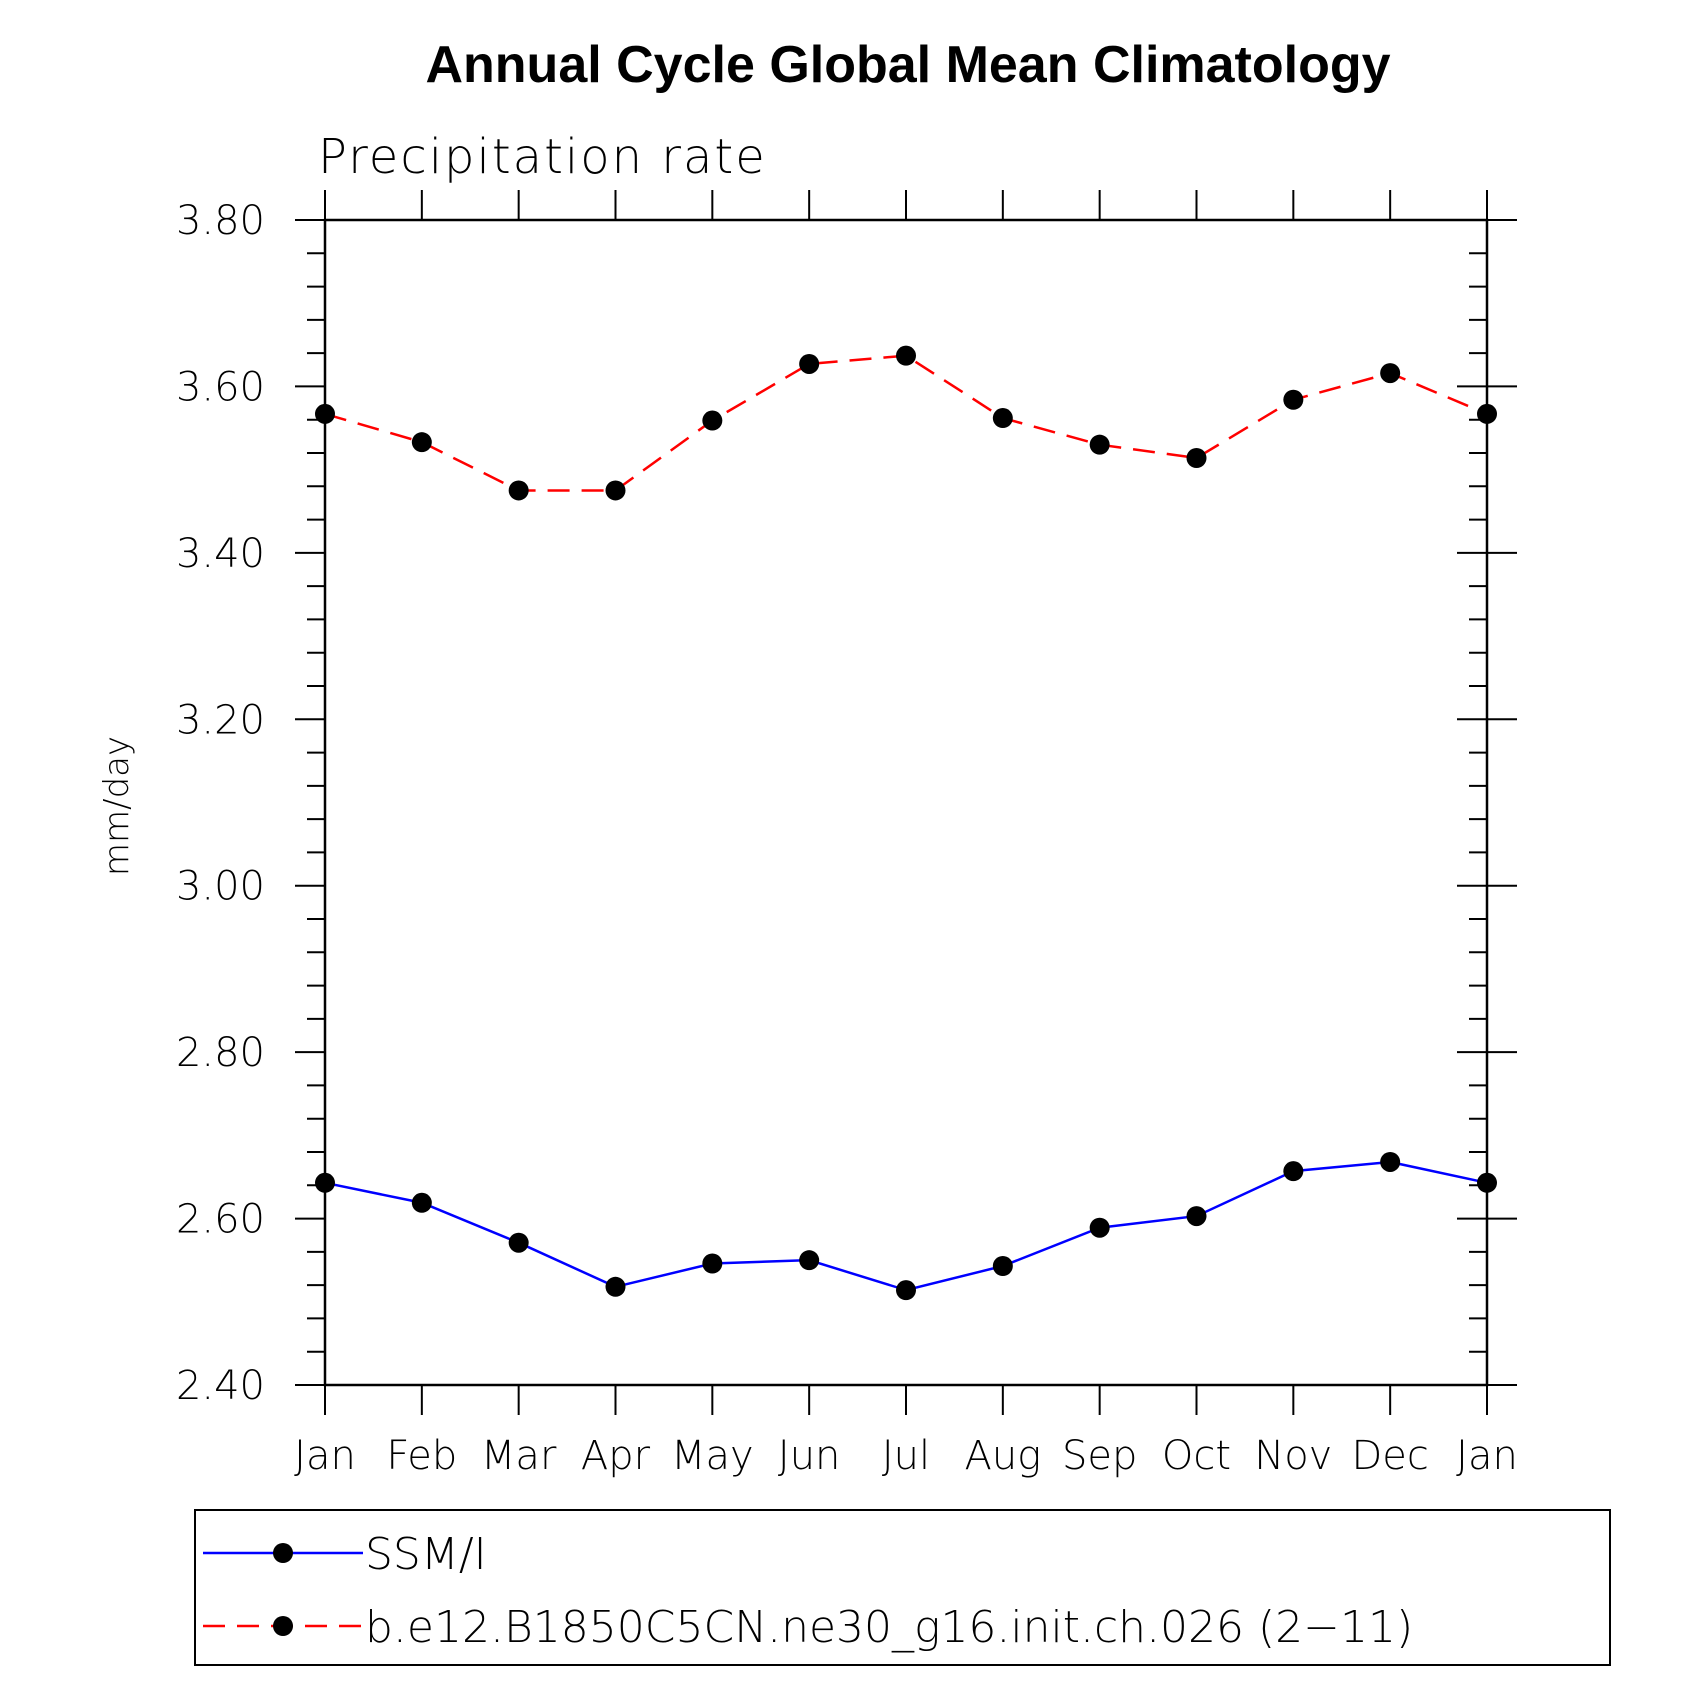  Describe the element at coordinates (1293, 1456) in the screenshot. I see `x-tick-label: Nov` at that location.